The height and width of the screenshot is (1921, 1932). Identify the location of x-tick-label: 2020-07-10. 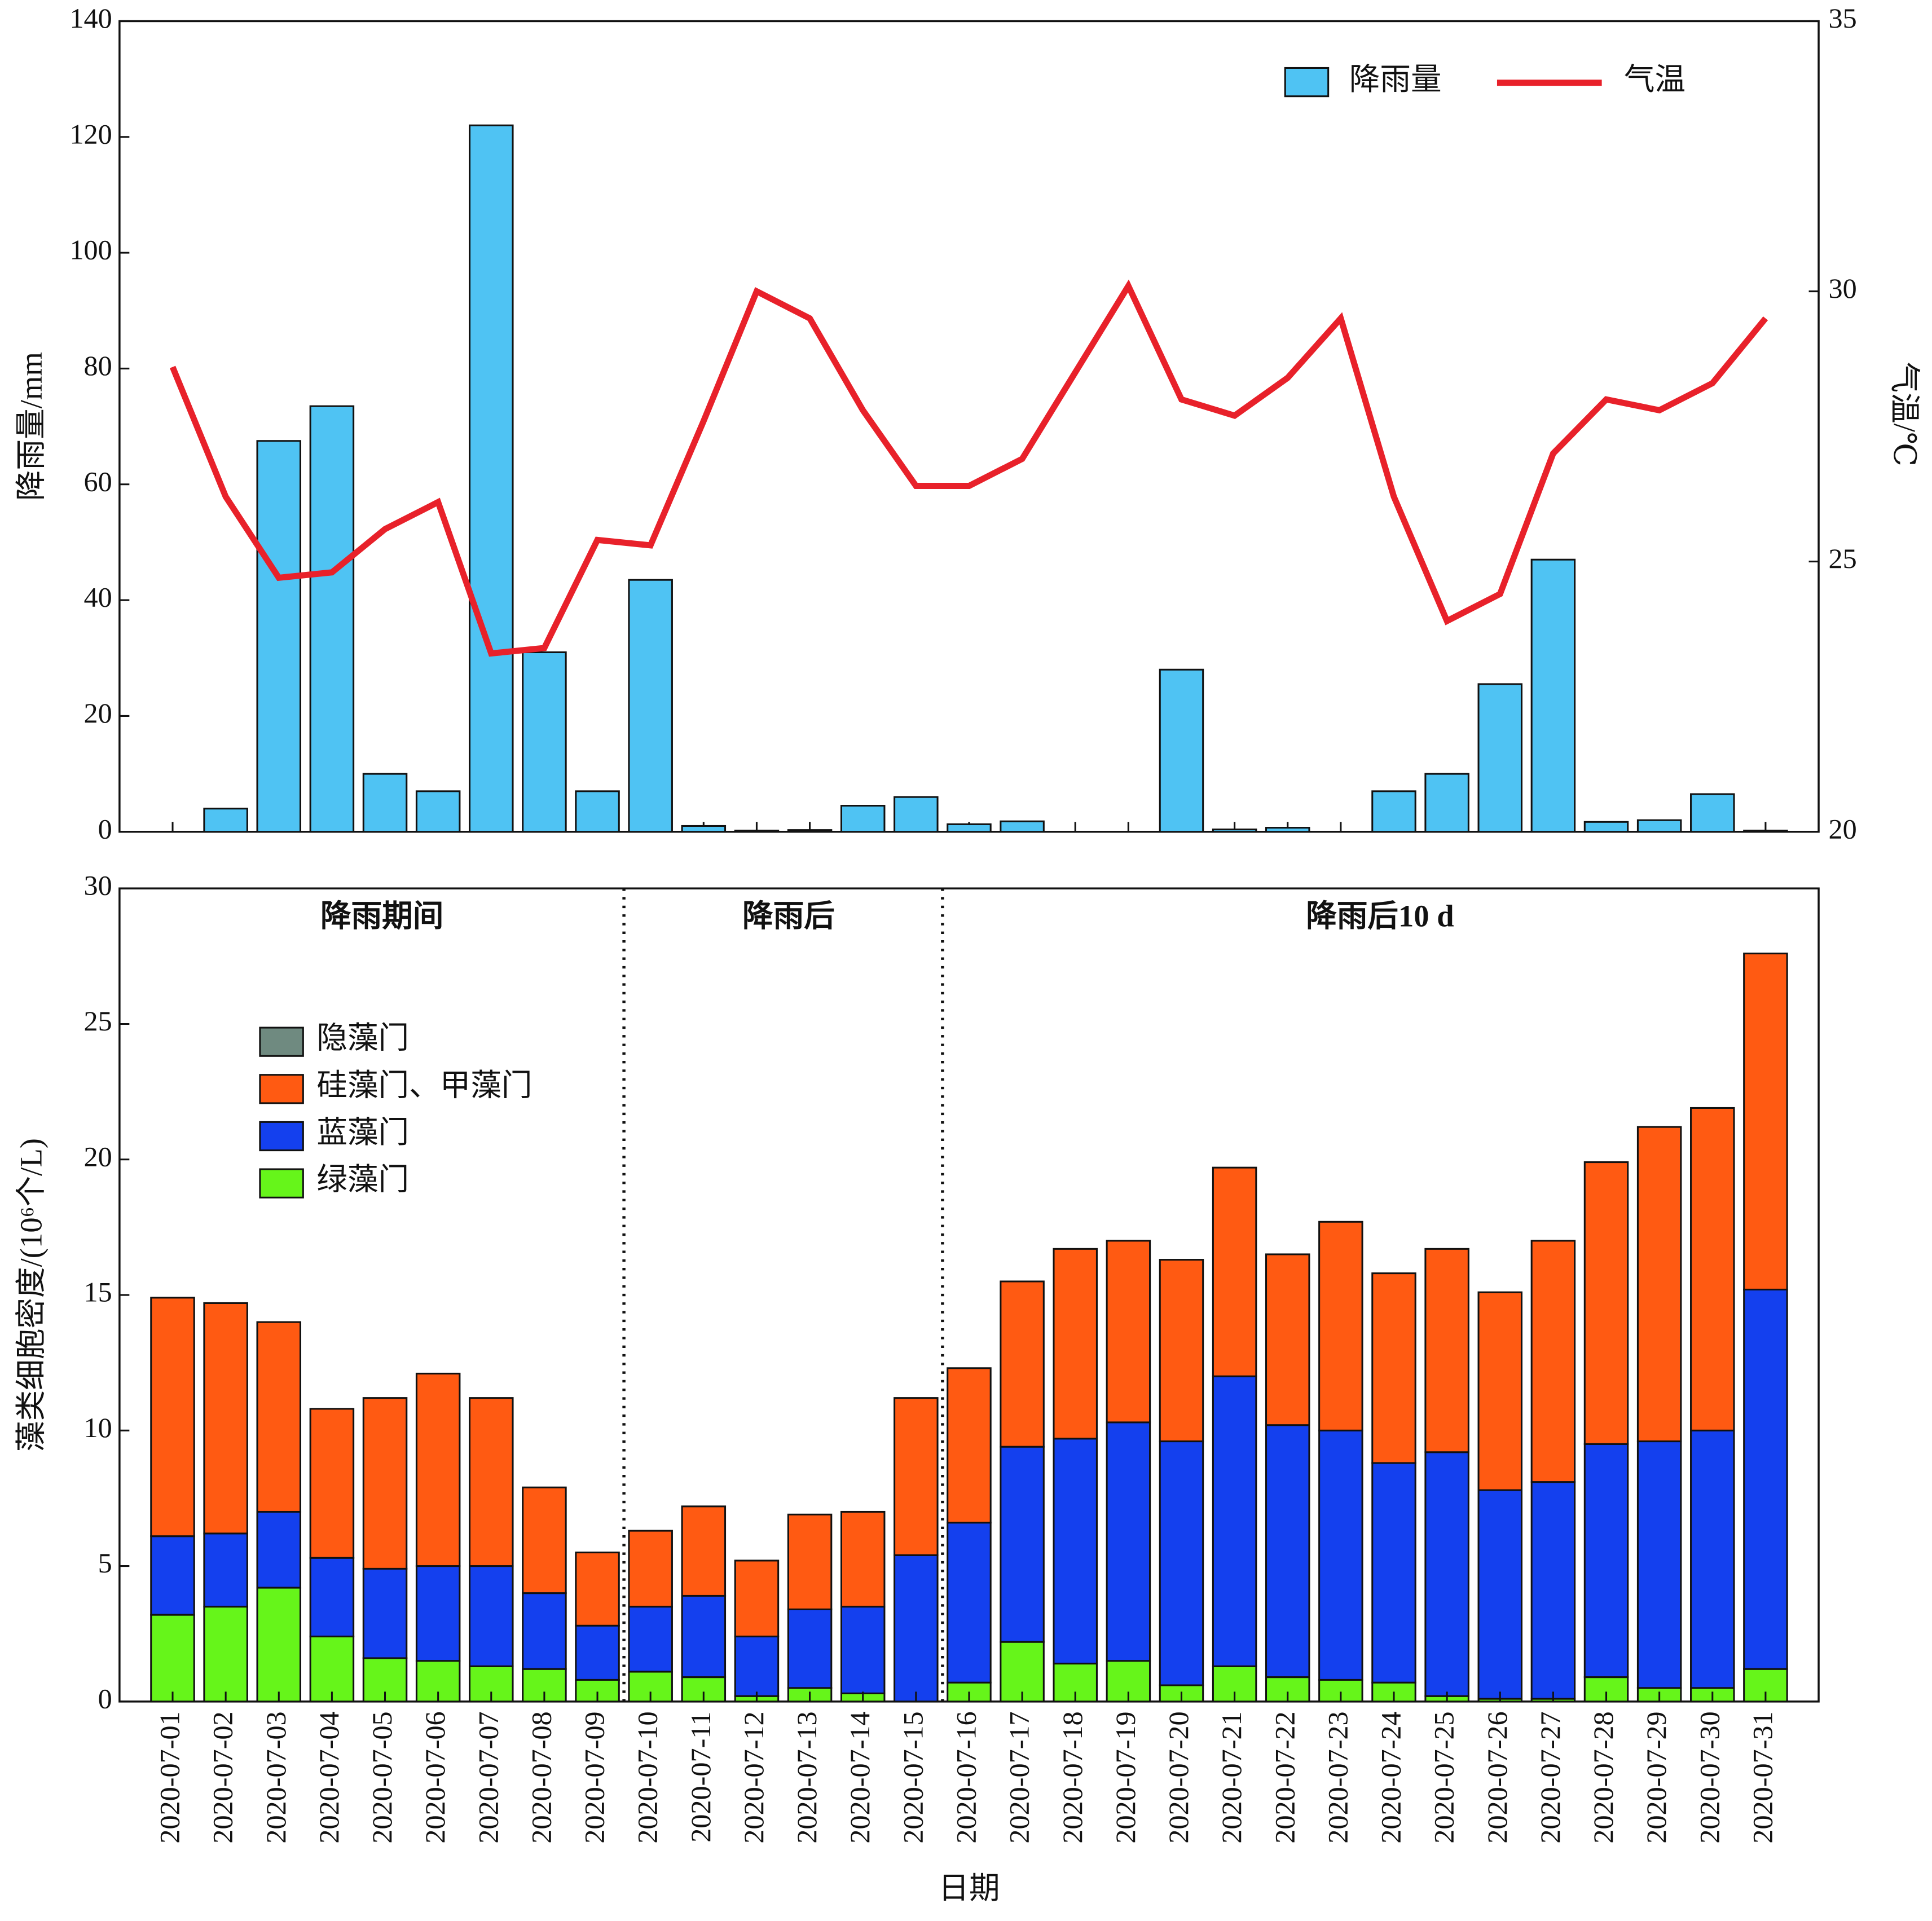
(647, 1777).